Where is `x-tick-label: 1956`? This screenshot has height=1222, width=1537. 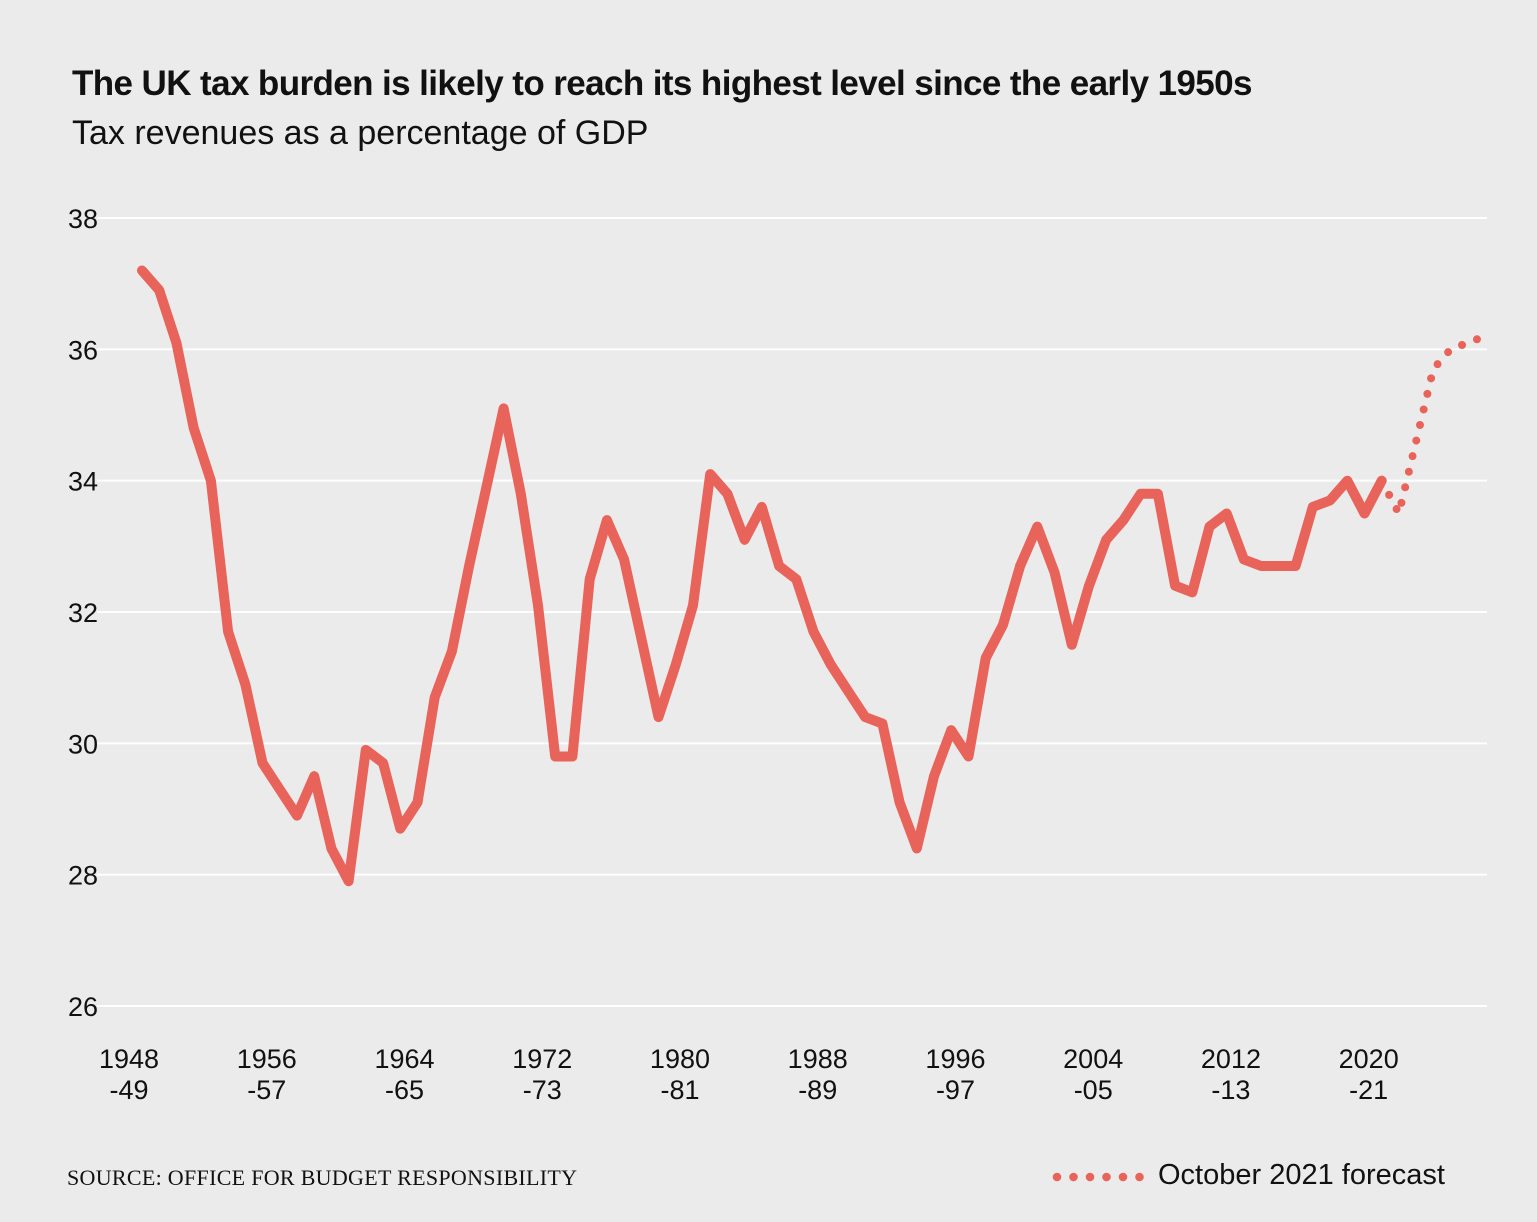 x-tick-label: 1956 is located at coordinates (267, 1059).